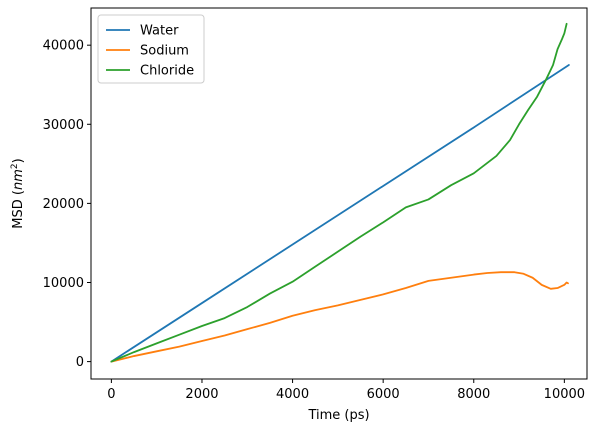  Describe the element at coordinates (338, 415) in the screenshot. I see `x-axis-label: Time (ps)` at that location.